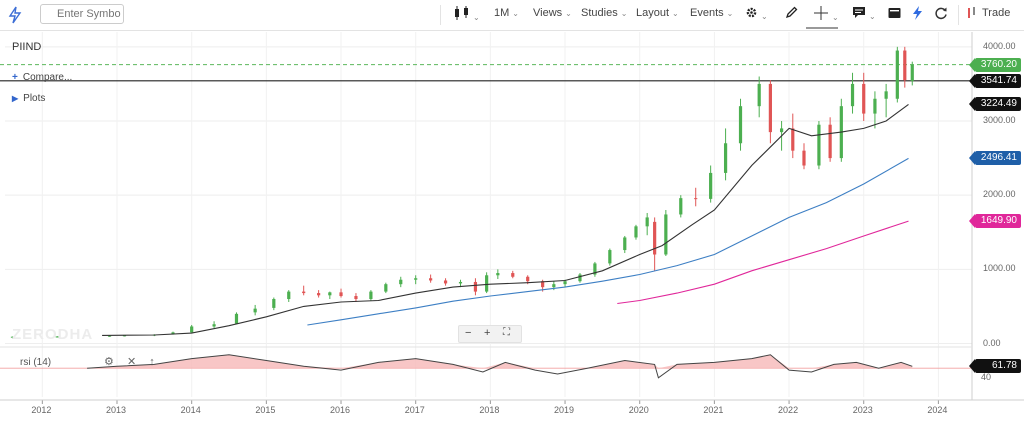 This screenshot has width=1024, height=433. Describe the element at coordinates (116, 410) in the screenshot. I see `x-tick-label: 2013` at that location.